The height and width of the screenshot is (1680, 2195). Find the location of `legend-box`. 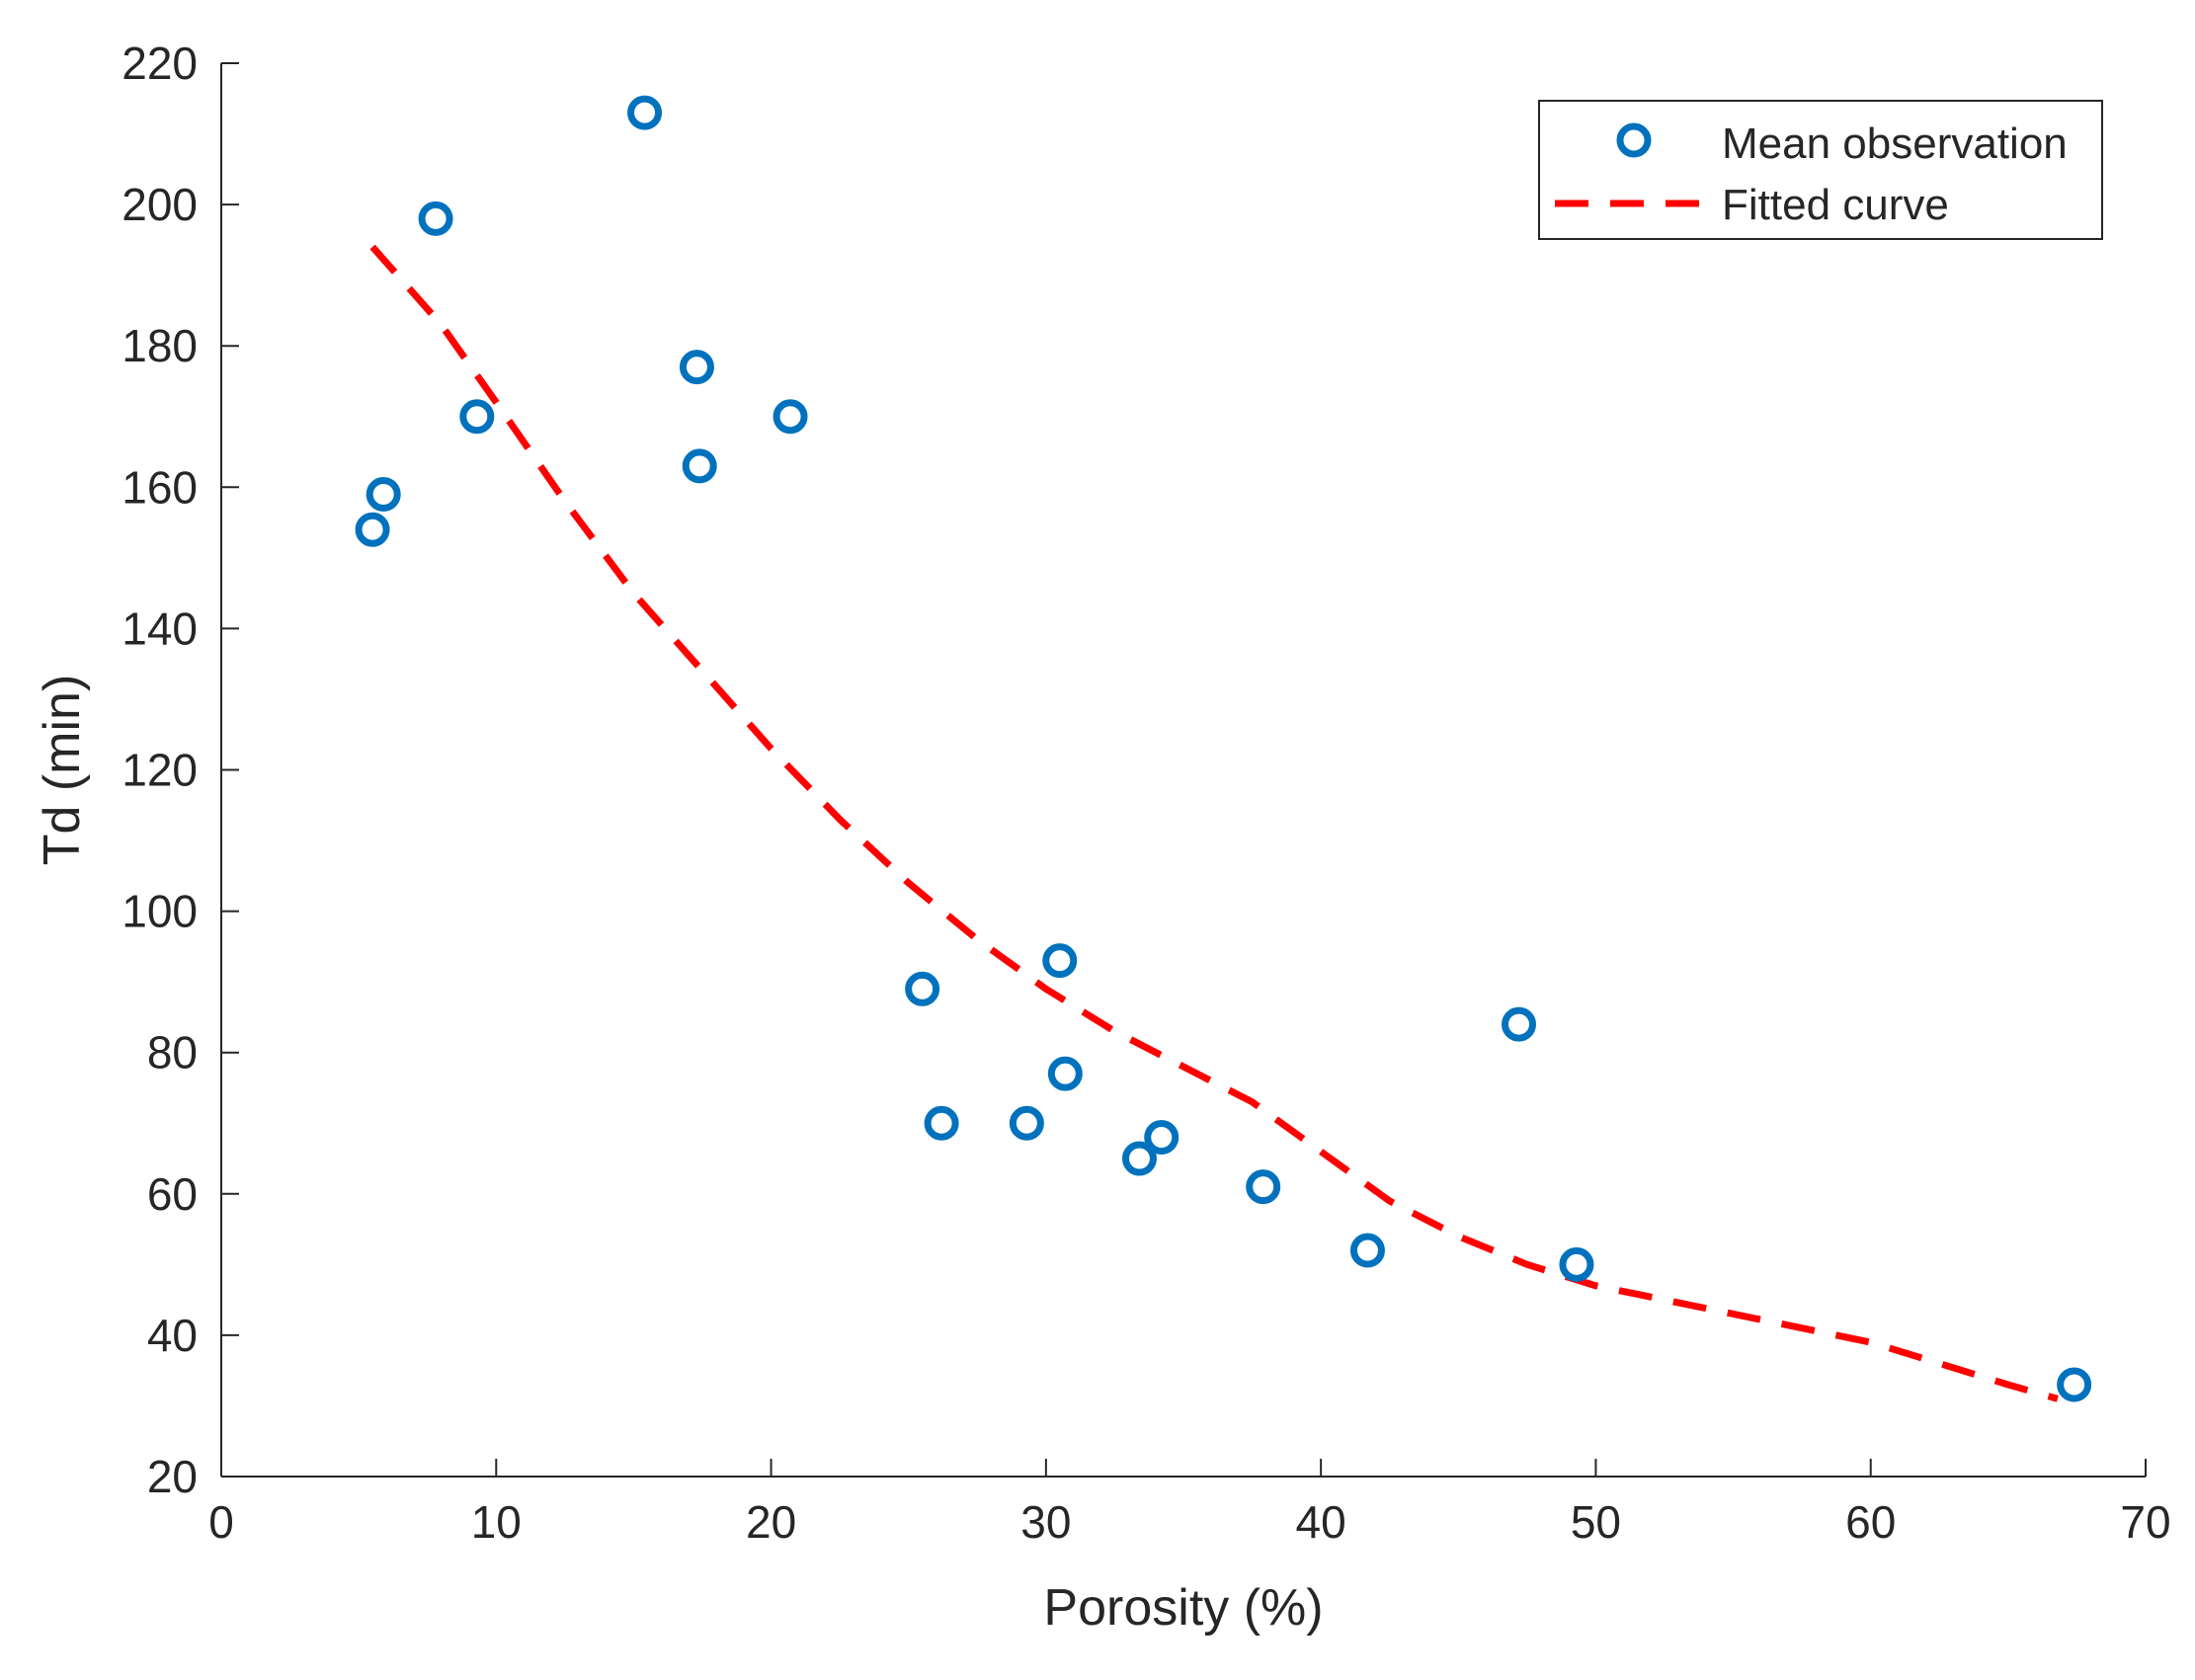

legend-box is located at coordinates (1820, 170).